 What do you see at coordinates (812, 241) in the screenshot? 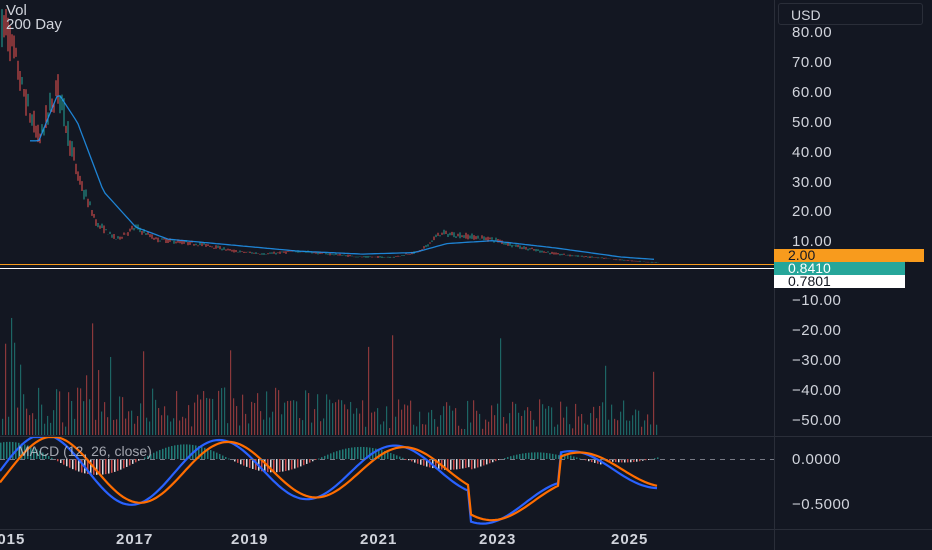
I see `y-tick-label: 10.00` at bounding box center [812, 241].